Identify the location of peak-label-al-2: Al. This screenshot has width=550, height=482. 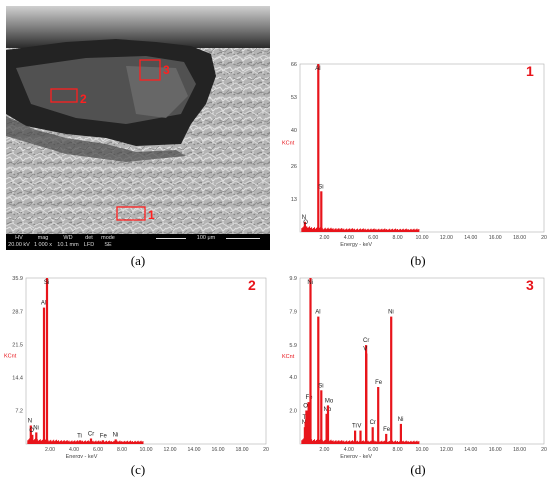
(317, 69).